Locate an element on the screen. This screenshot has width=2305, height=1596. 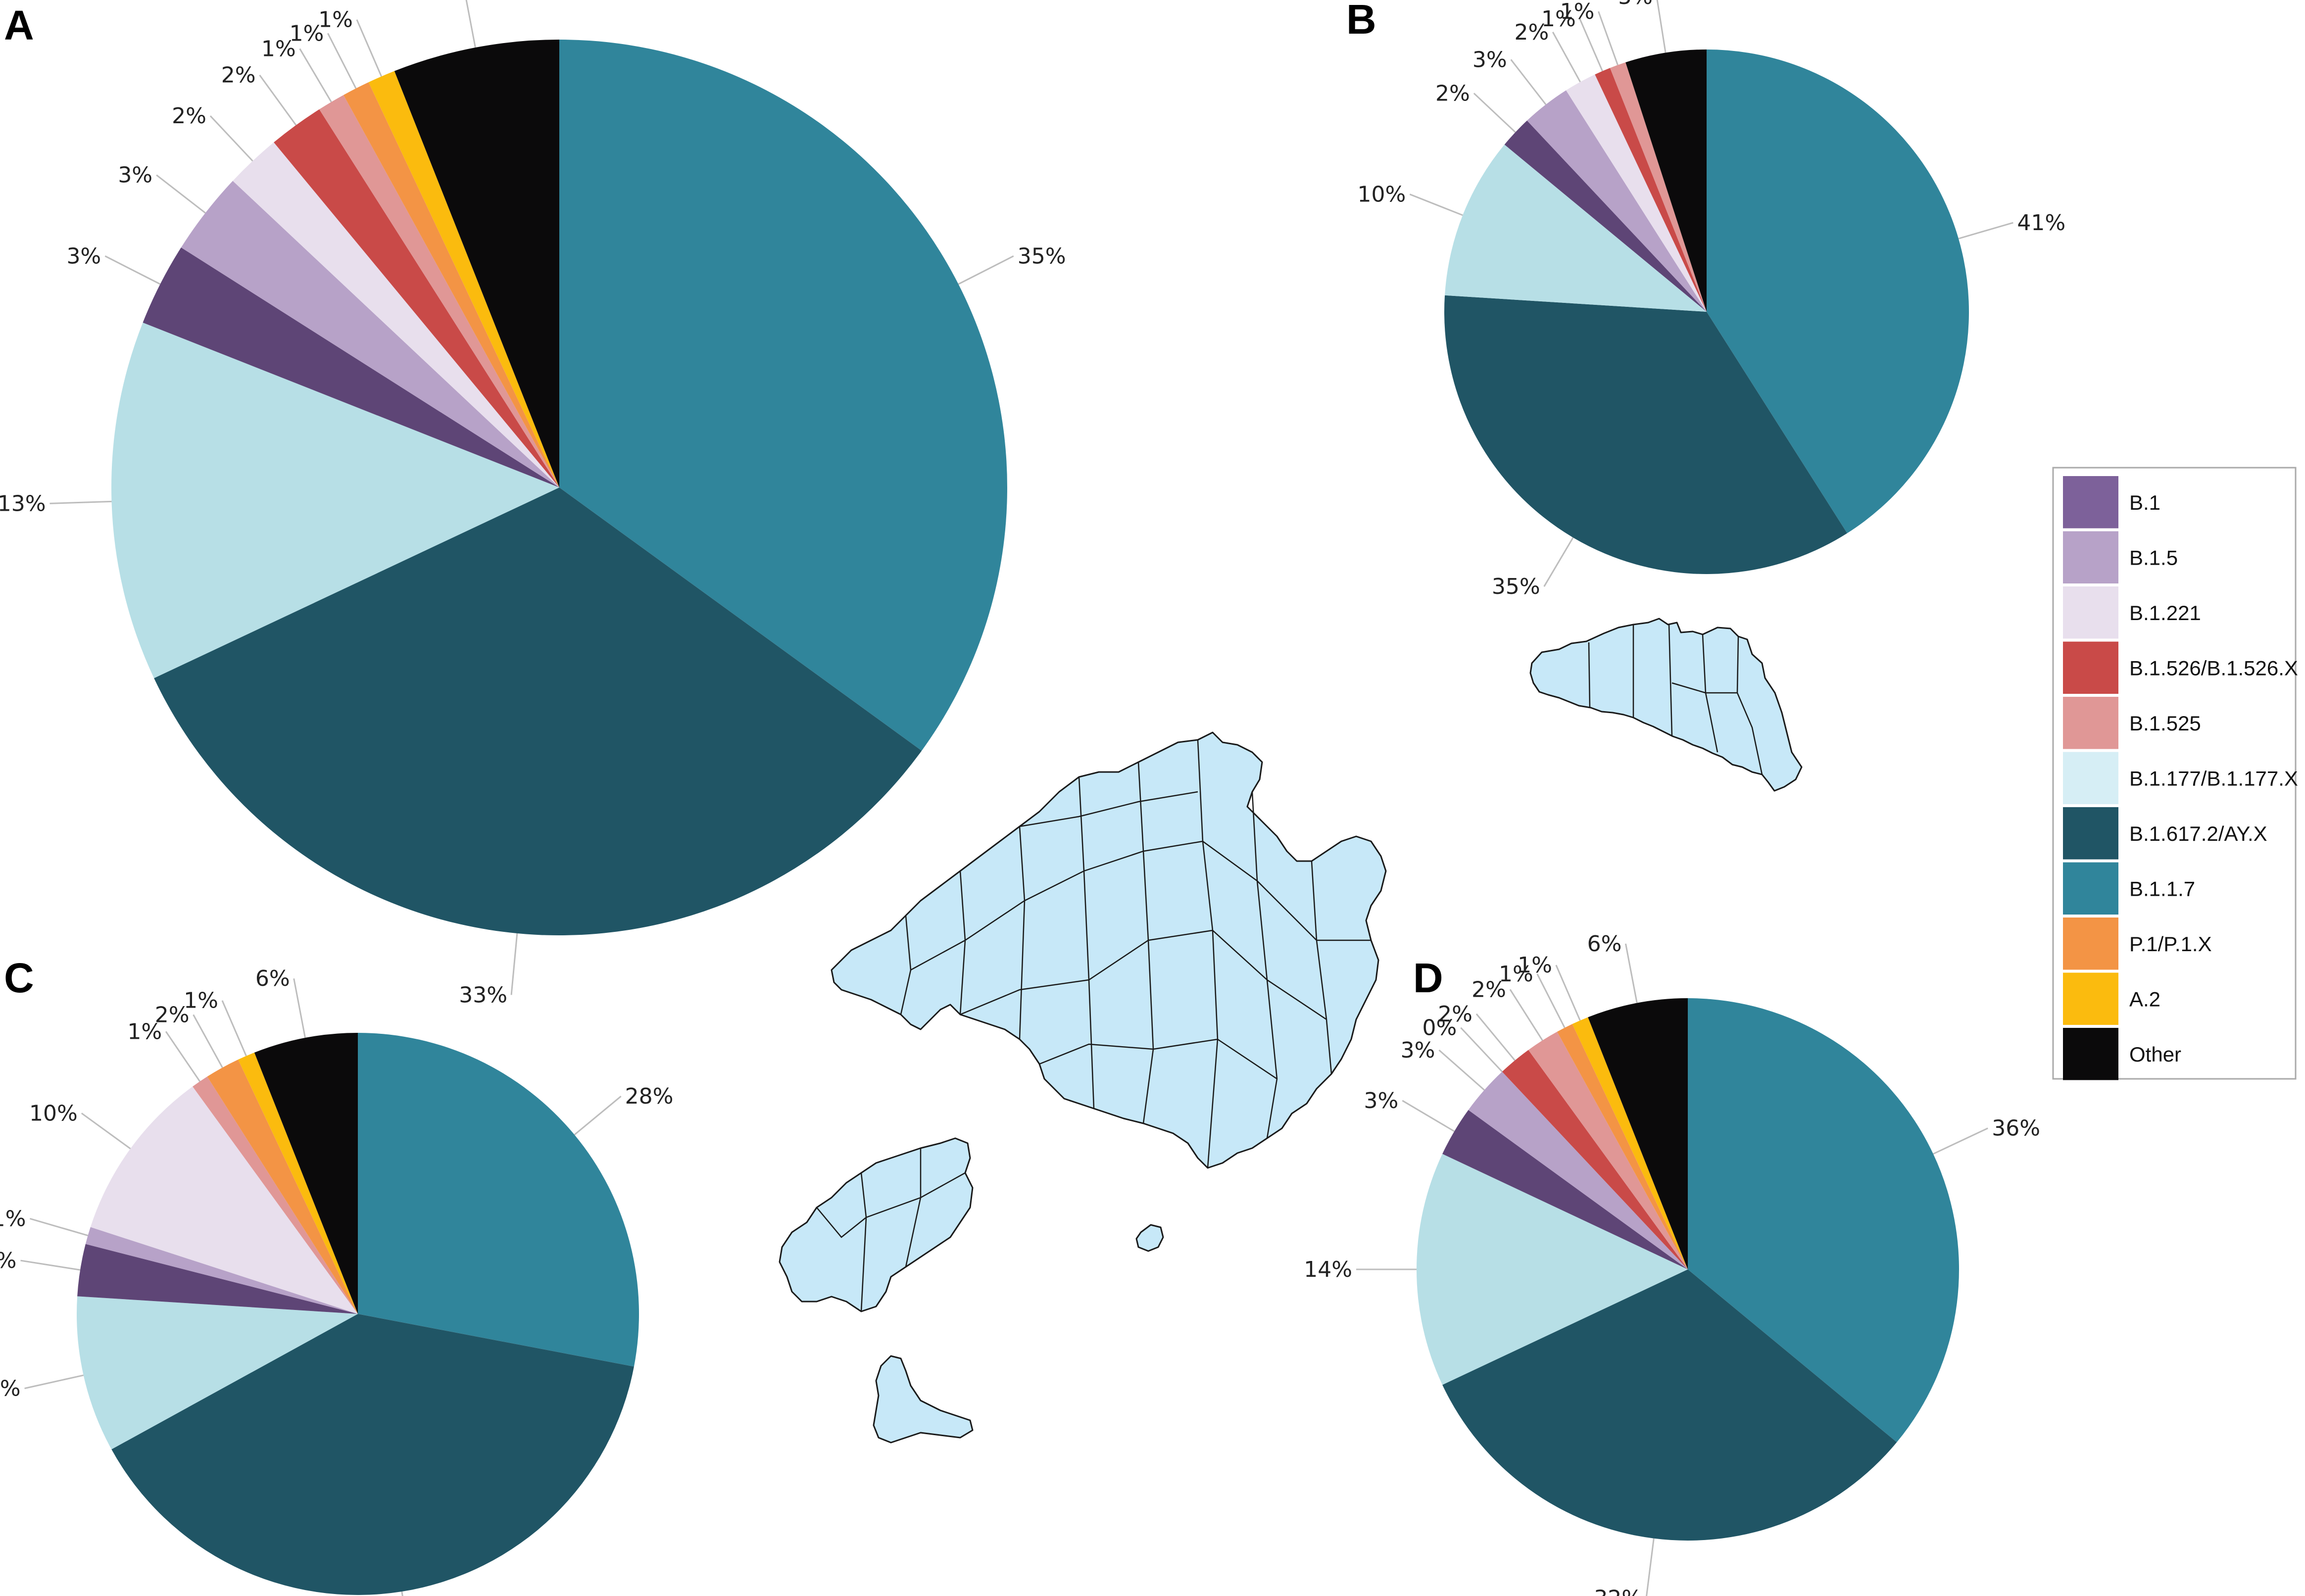
menorca-island is located at coordinates (1666, 705).